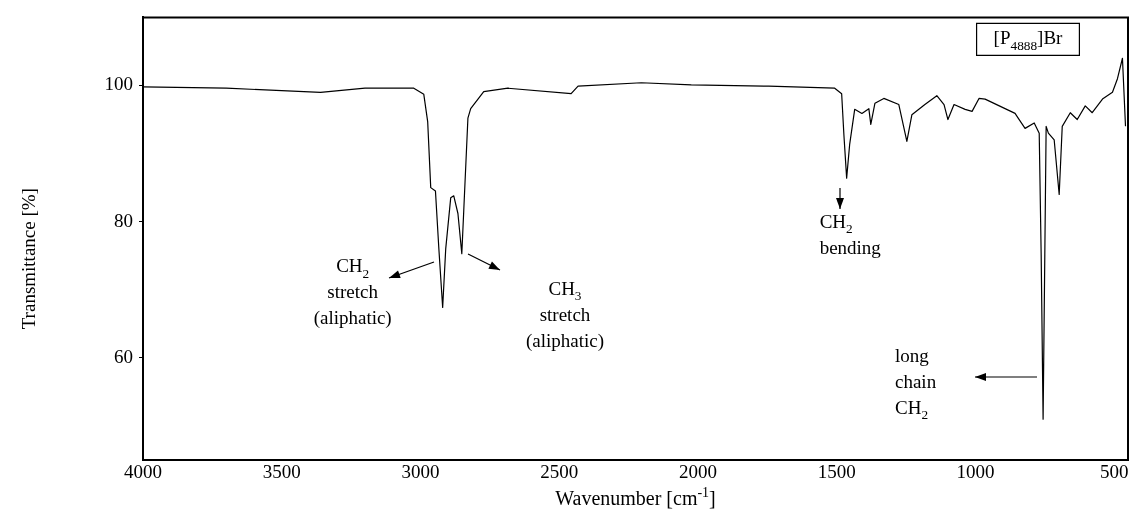  Describe the element at coordinates (118, 84) in the screenshot. I see `y-tick-label: 100` at that location.